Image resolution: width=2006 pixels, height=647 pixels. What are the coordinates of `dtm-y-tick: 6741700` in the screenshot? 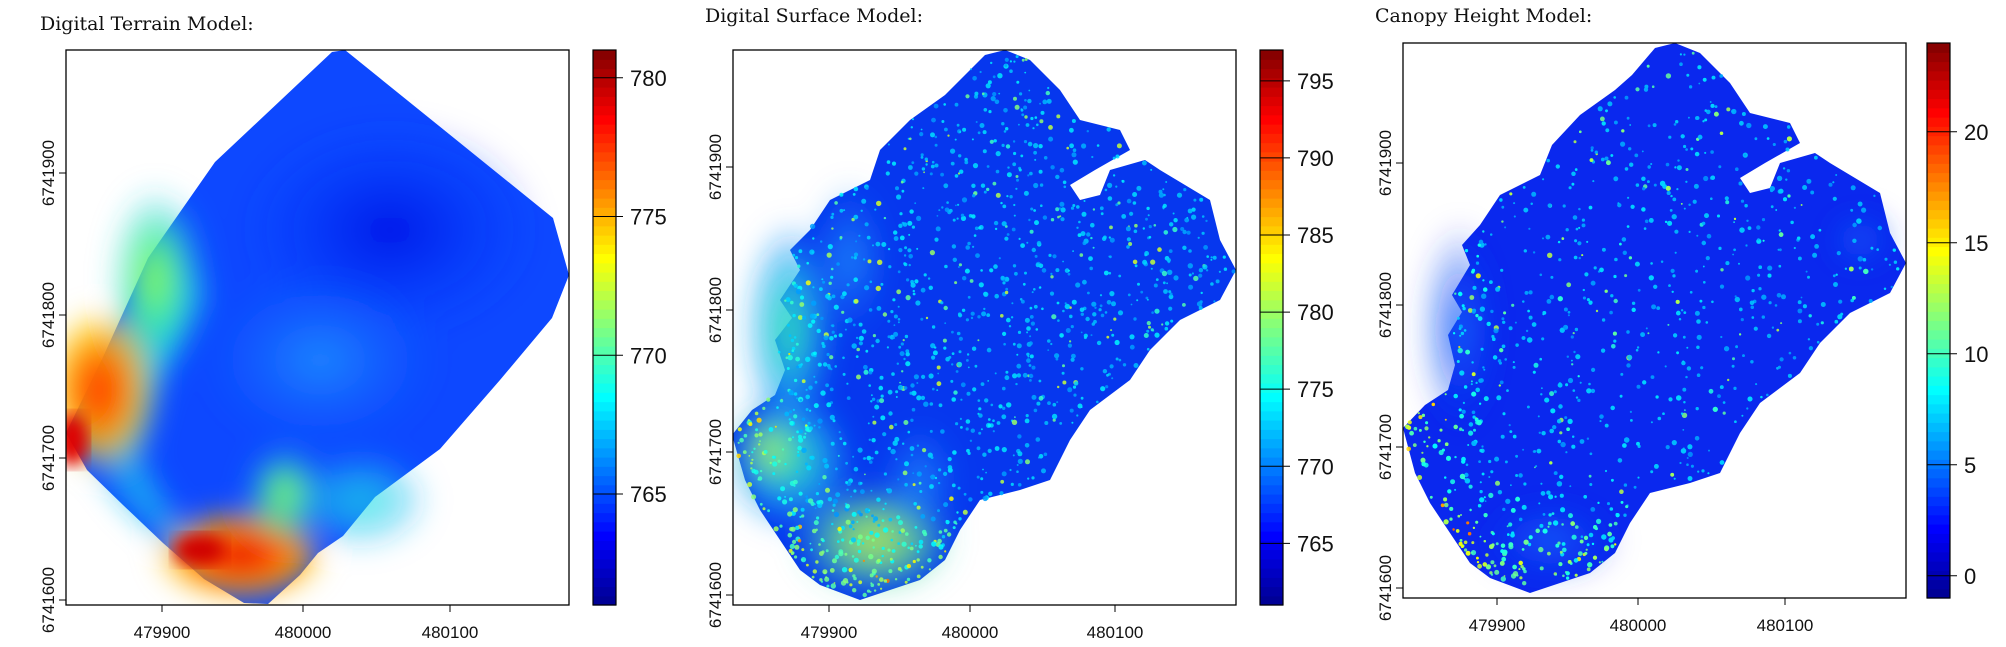 It's located at (48, 458).